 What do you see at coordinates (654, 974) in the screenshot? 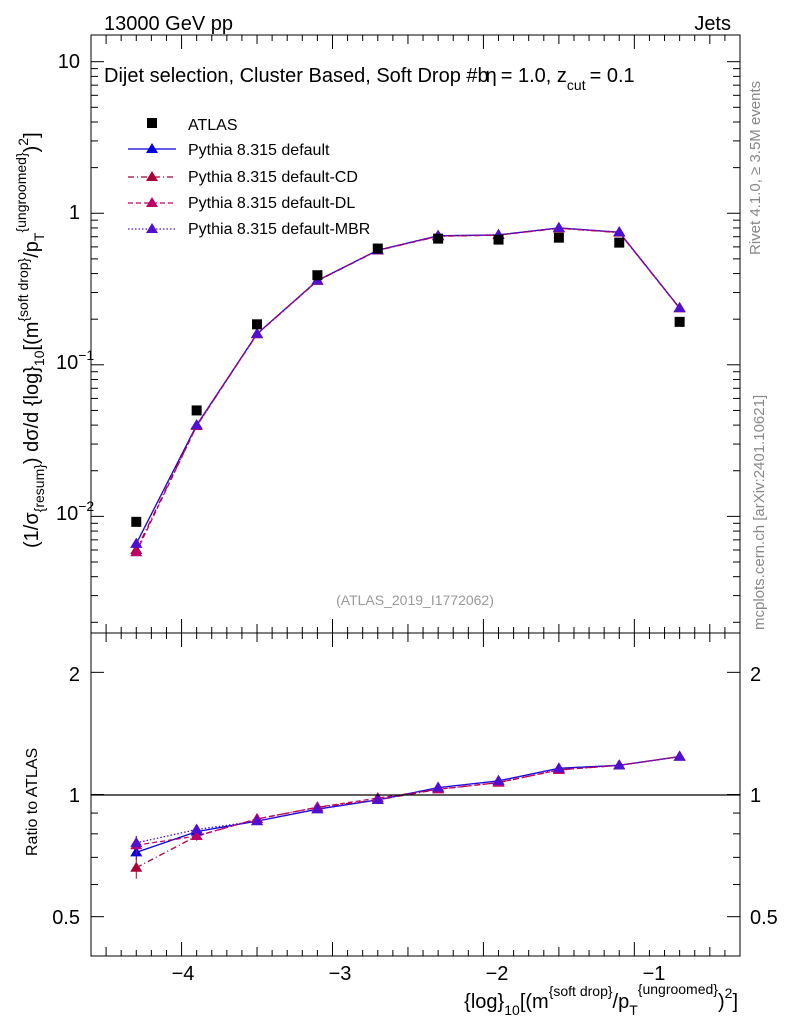
I see `x-tick-label-neg1: −1` at bounding box center [654, 974].